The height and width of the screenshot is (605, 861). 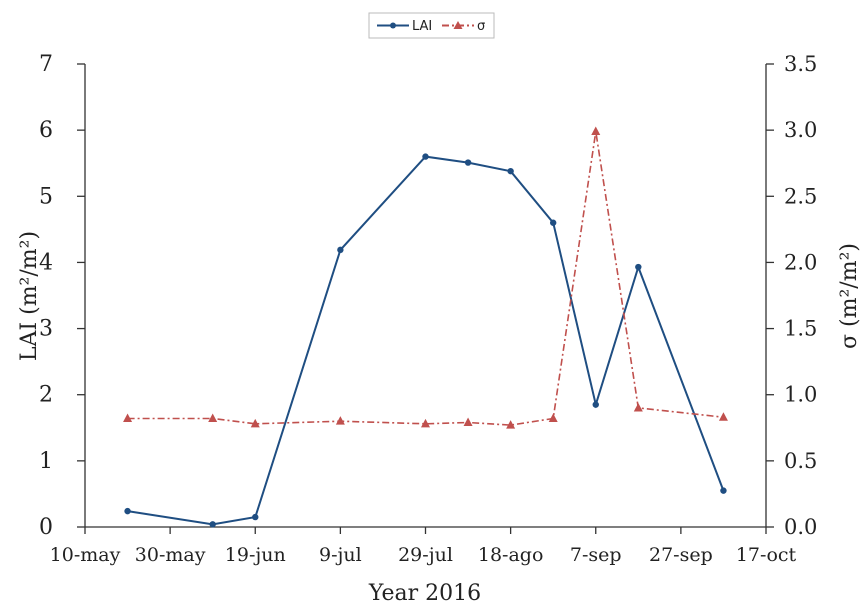 What do you see at coordinates (29, 296) in the screenshot?
I see `y-axis-title: LAI (m²/m²)` at bounding box center [29, 296].